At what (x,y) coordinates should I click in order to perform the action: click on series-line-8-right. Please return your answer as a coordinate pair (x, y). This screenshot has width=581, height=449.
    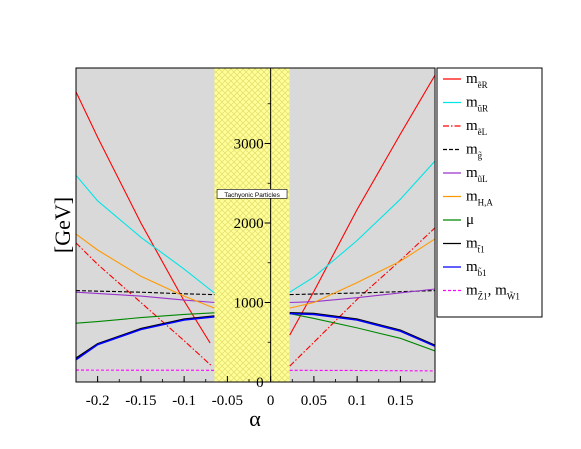
    Looking at the image, I should click on (362, 329).